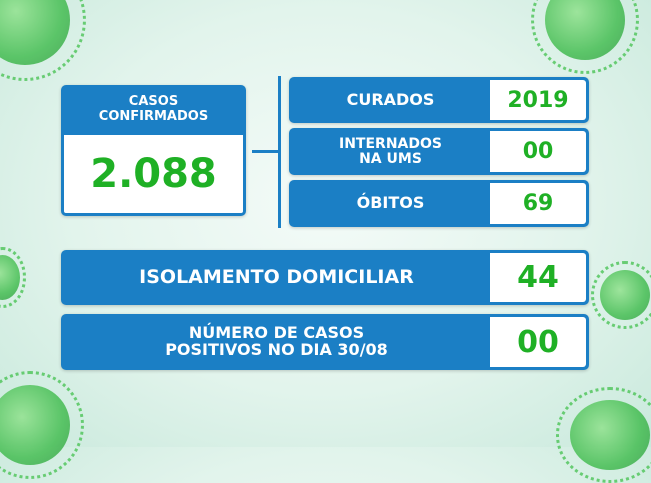 The height and width of the screenshot is (483, 651). I want to click on stat-row-curados: CURADOS 2019, so click(439, 100).